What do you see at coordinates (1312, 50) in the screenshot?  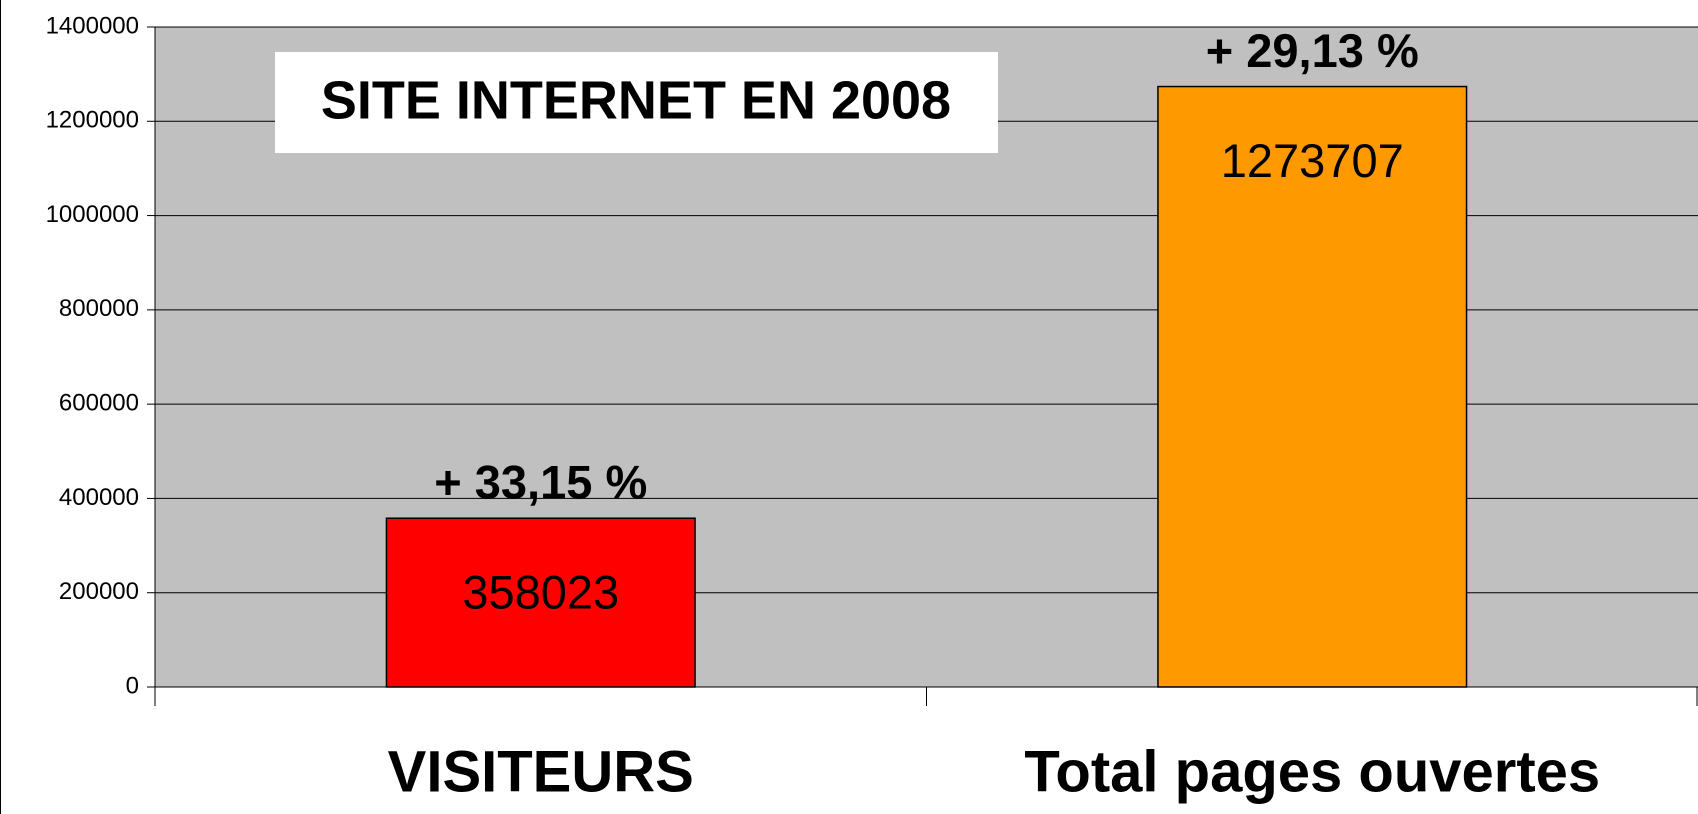 I see `annotation: + 29,13 %` at bounding box center [1312, 50].